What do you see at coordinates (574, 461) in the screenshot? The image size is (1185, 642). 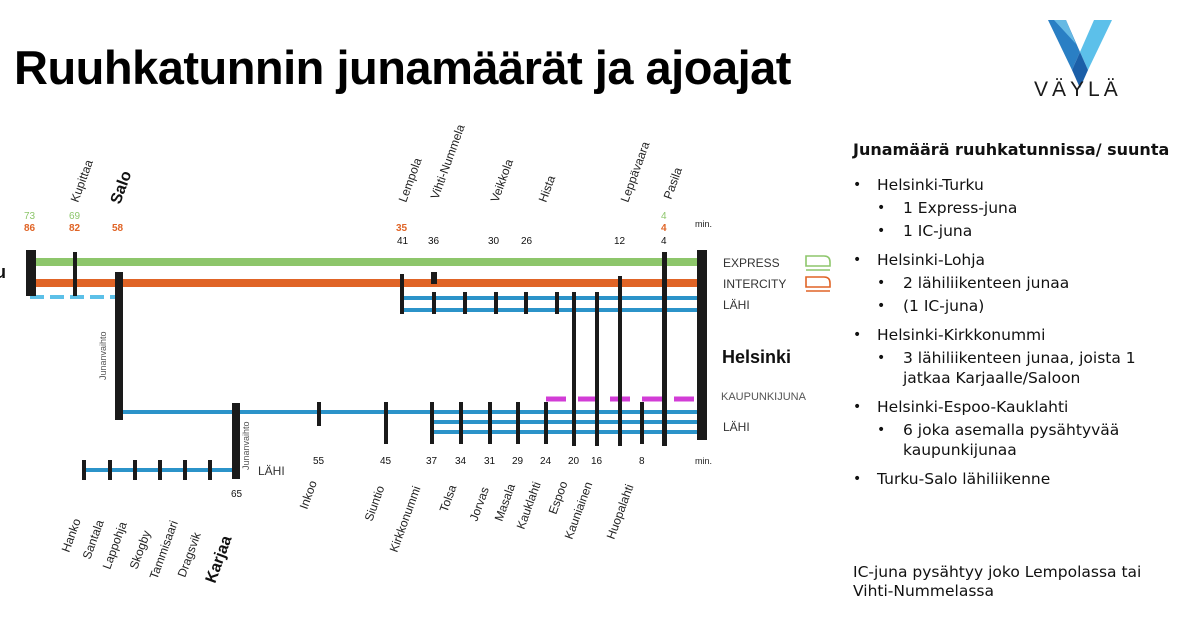 I see `espoo-time: 20` at bounding box center [574, 461].